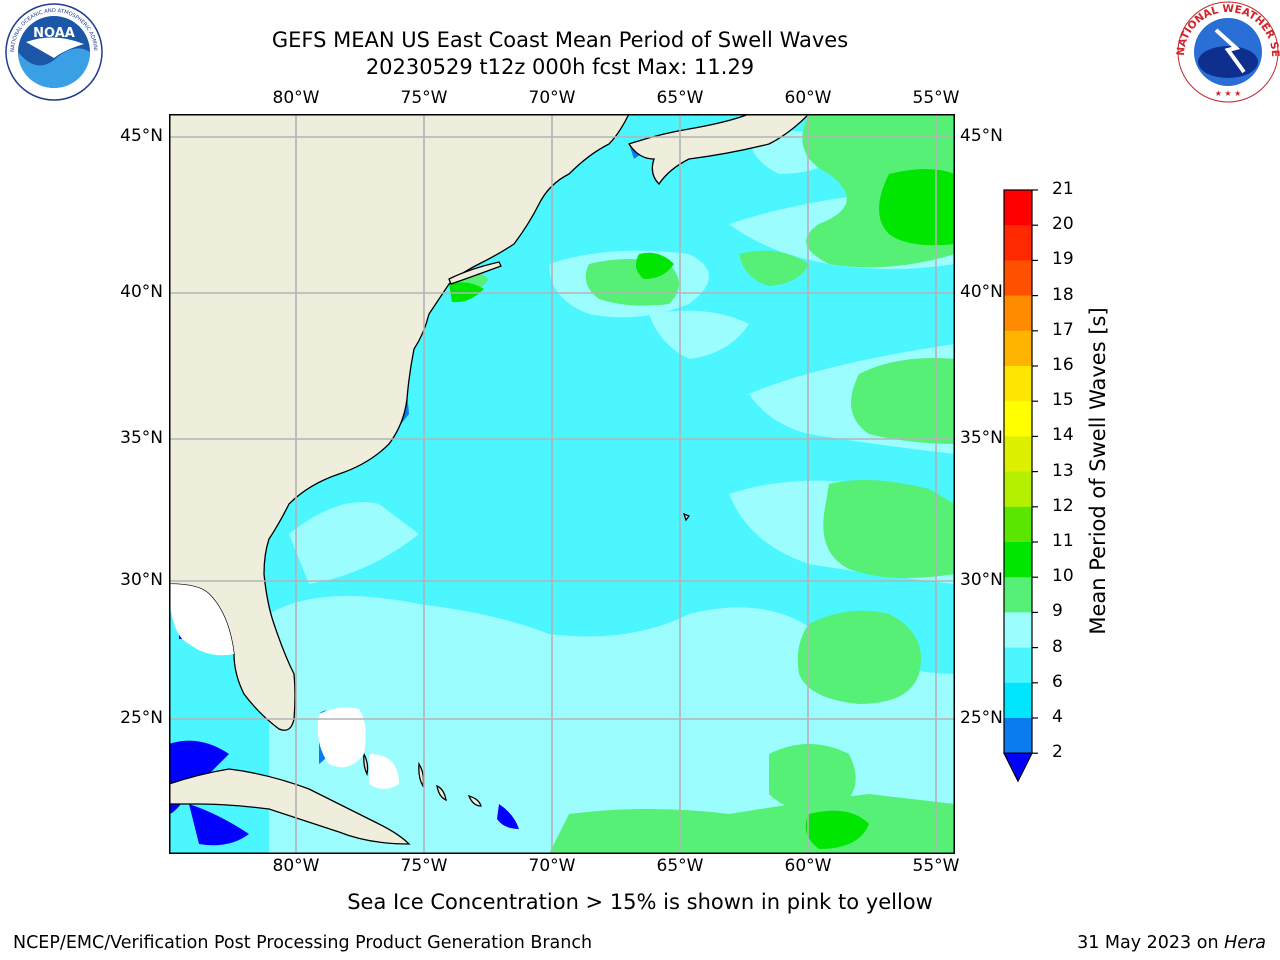 This screenshot has height=960, width=1280. What do you see at coordinates (1063, 576) in the screenshot?
I see `colorbar-tick-label: 10` at bounding box center [1063, 576].